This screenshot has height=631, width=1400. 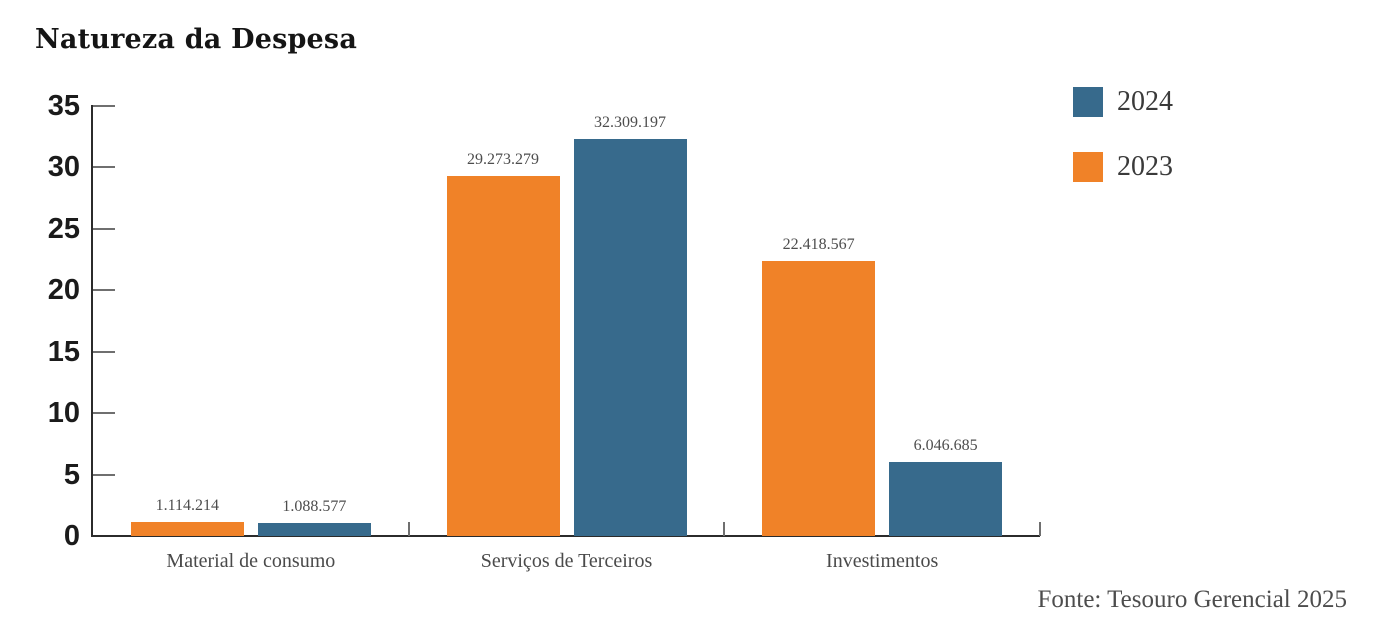 What do you see at coordinates (196, 39) in the screenshot?
I see `chart-title: Natureza da Despesa` at bounding box center [196, 39].